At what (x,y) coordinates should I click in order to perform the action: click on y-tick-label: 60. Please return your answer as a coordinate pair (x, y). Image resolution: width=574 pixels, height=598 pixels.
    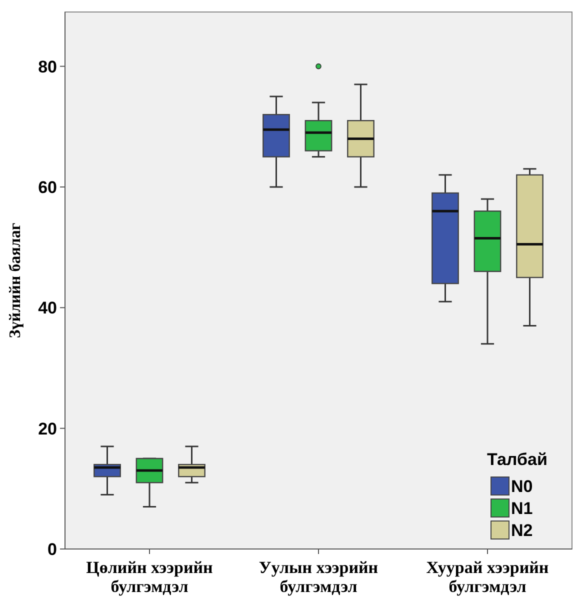
    Looking at the image, I should click on (47, 187).